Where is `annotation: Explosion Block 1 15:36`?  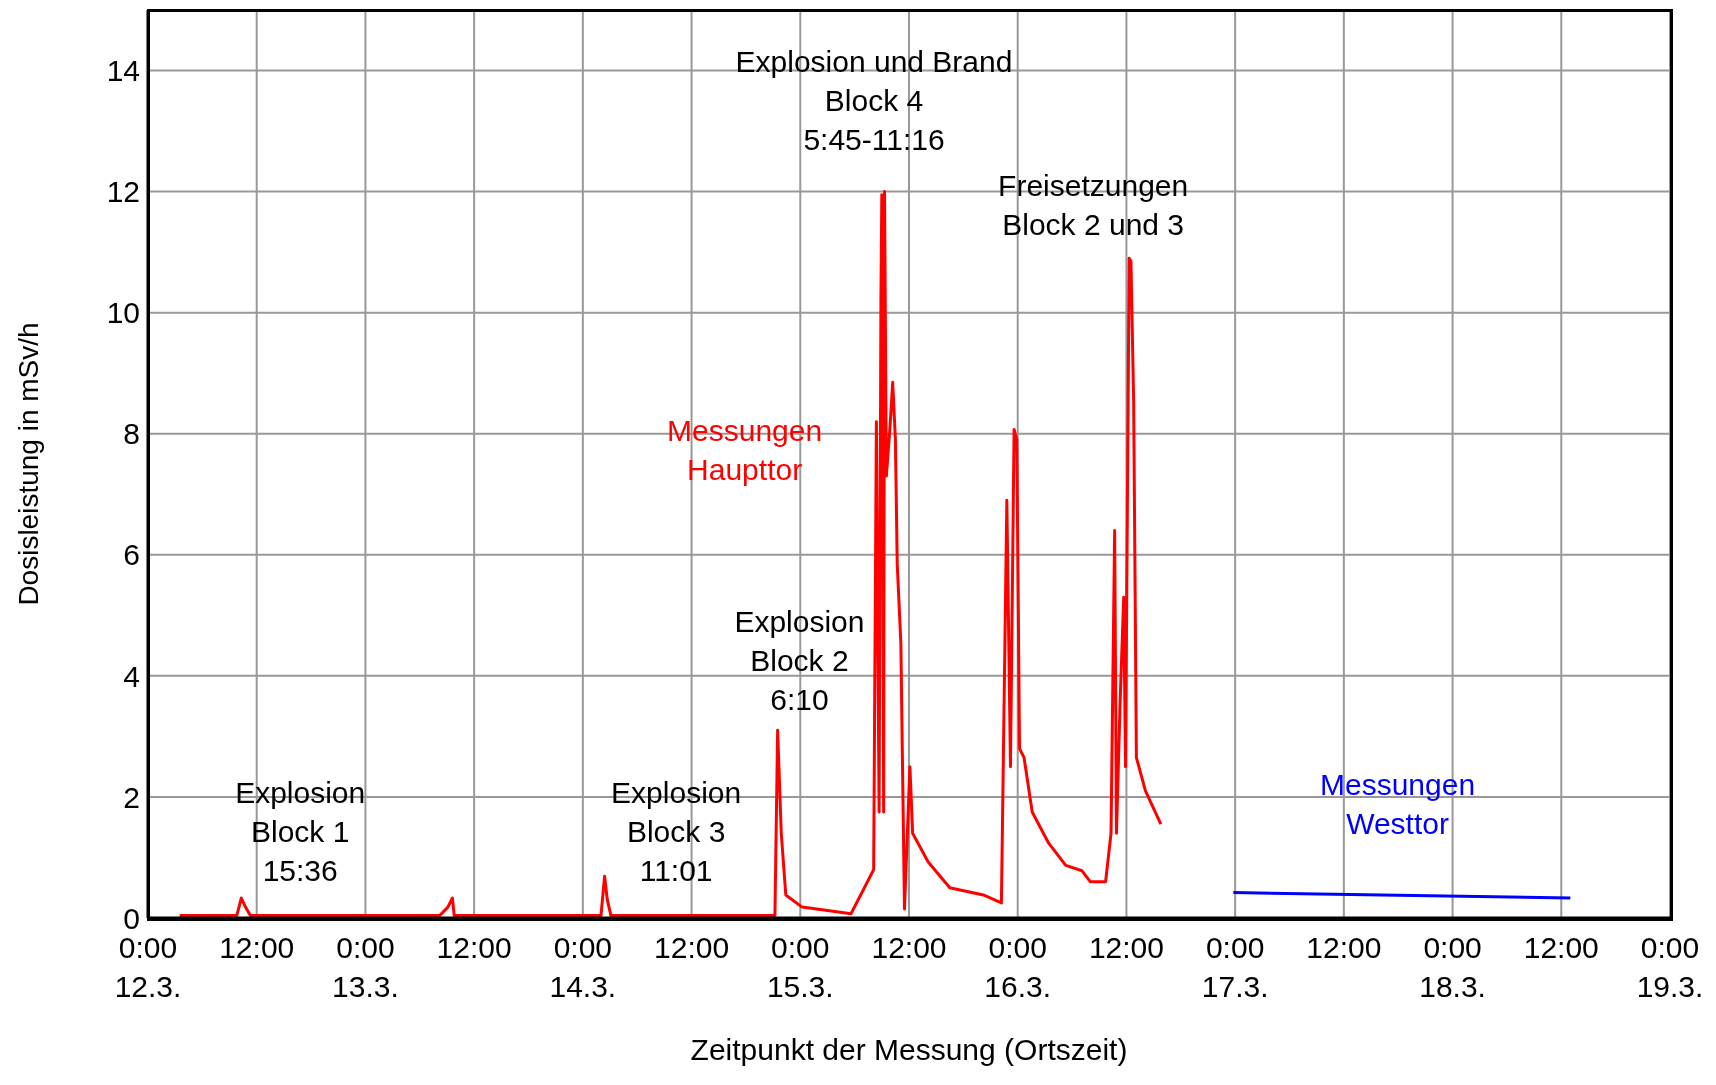 annotation: Explosion Block 1 15:36 is located at coordinates (300, 831).